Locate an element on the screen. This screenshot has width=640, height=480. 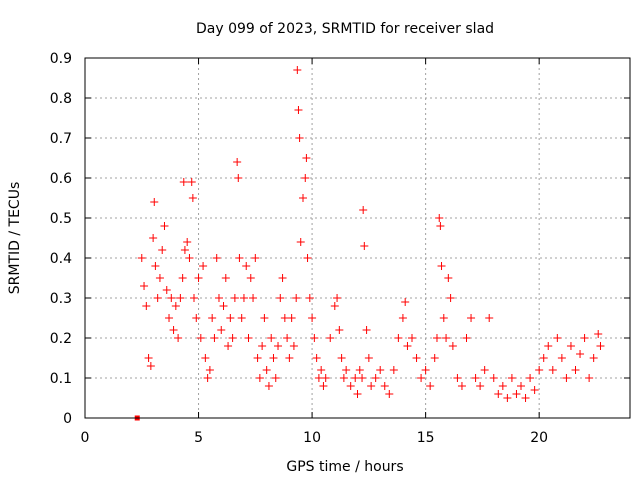
x-tick-label: 0 is located at coordinates (85, 438).